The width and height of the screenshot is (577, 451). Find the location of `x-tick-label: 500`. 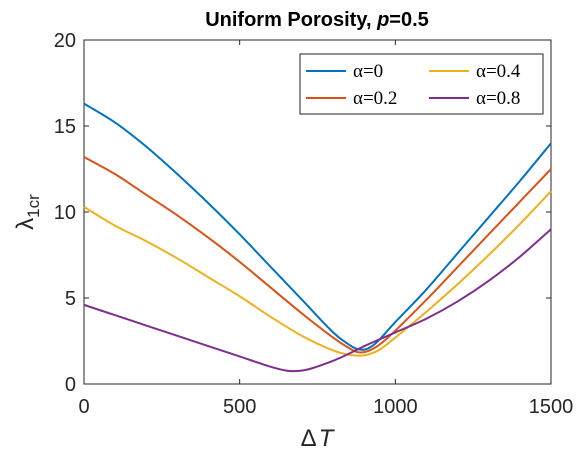

x-tick-label: 500 is located at coordinates (239, 407).